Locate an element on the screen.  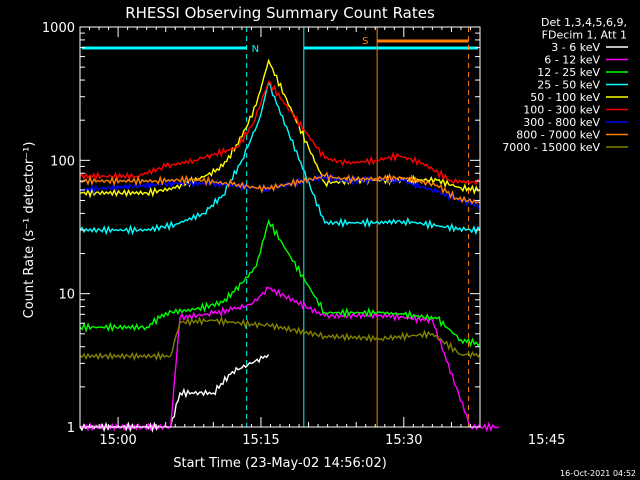
y-tick-label: 100 is located at coordinates (62, 161).